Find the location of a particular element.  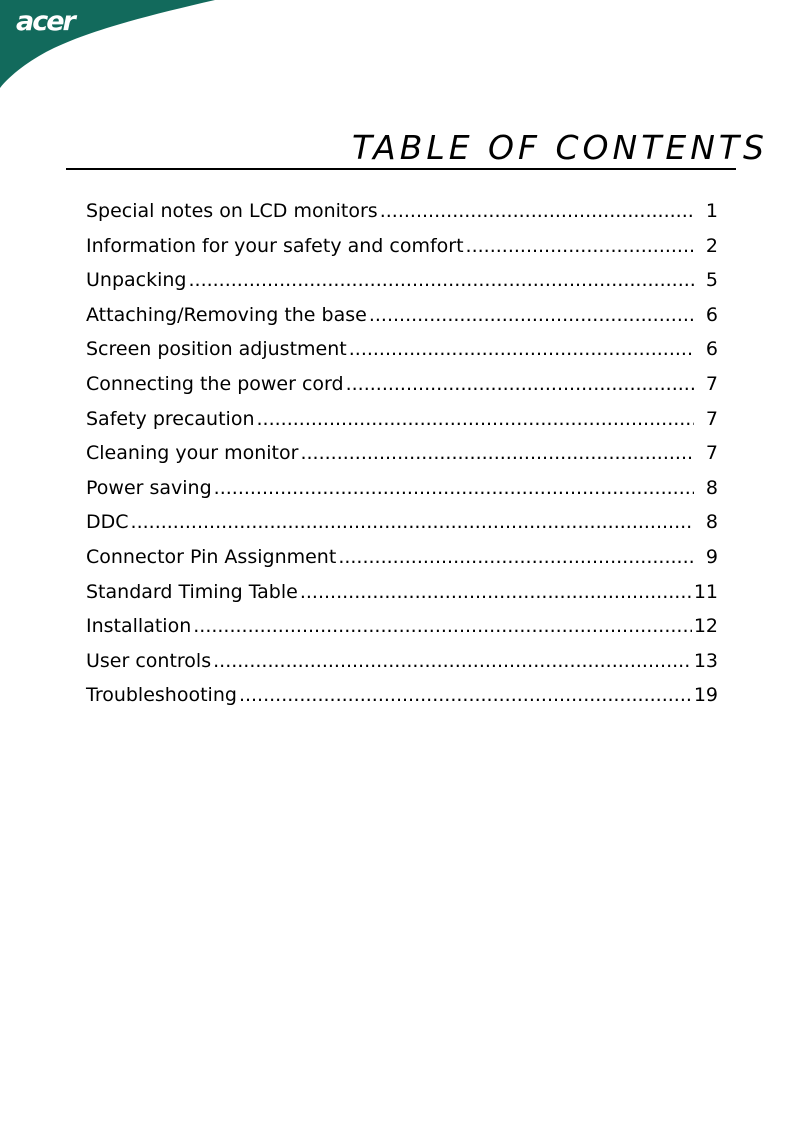

toc-entry: Power saving 8 is located at coordinates (402, 494).